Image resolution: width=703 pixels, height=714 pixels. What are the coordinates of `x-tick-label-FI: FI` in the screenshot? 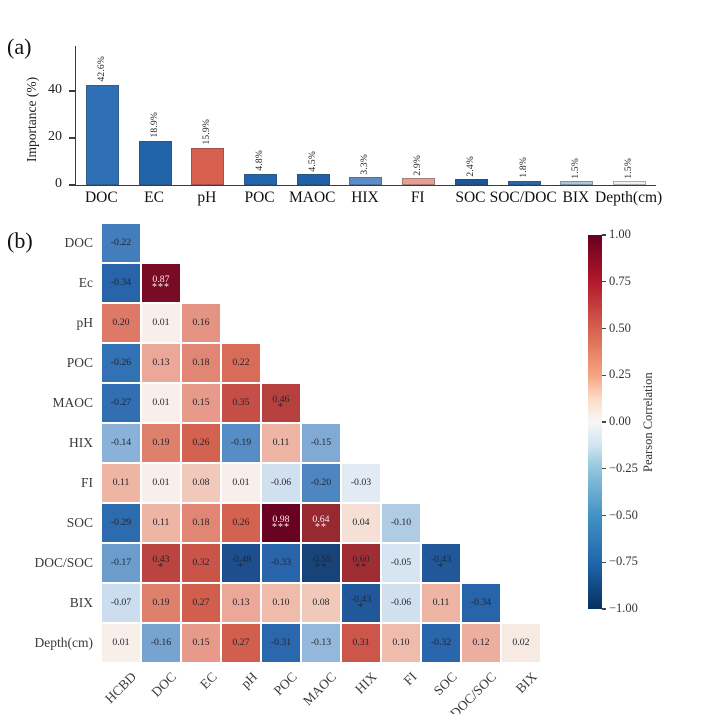 It's located at (417, 197).